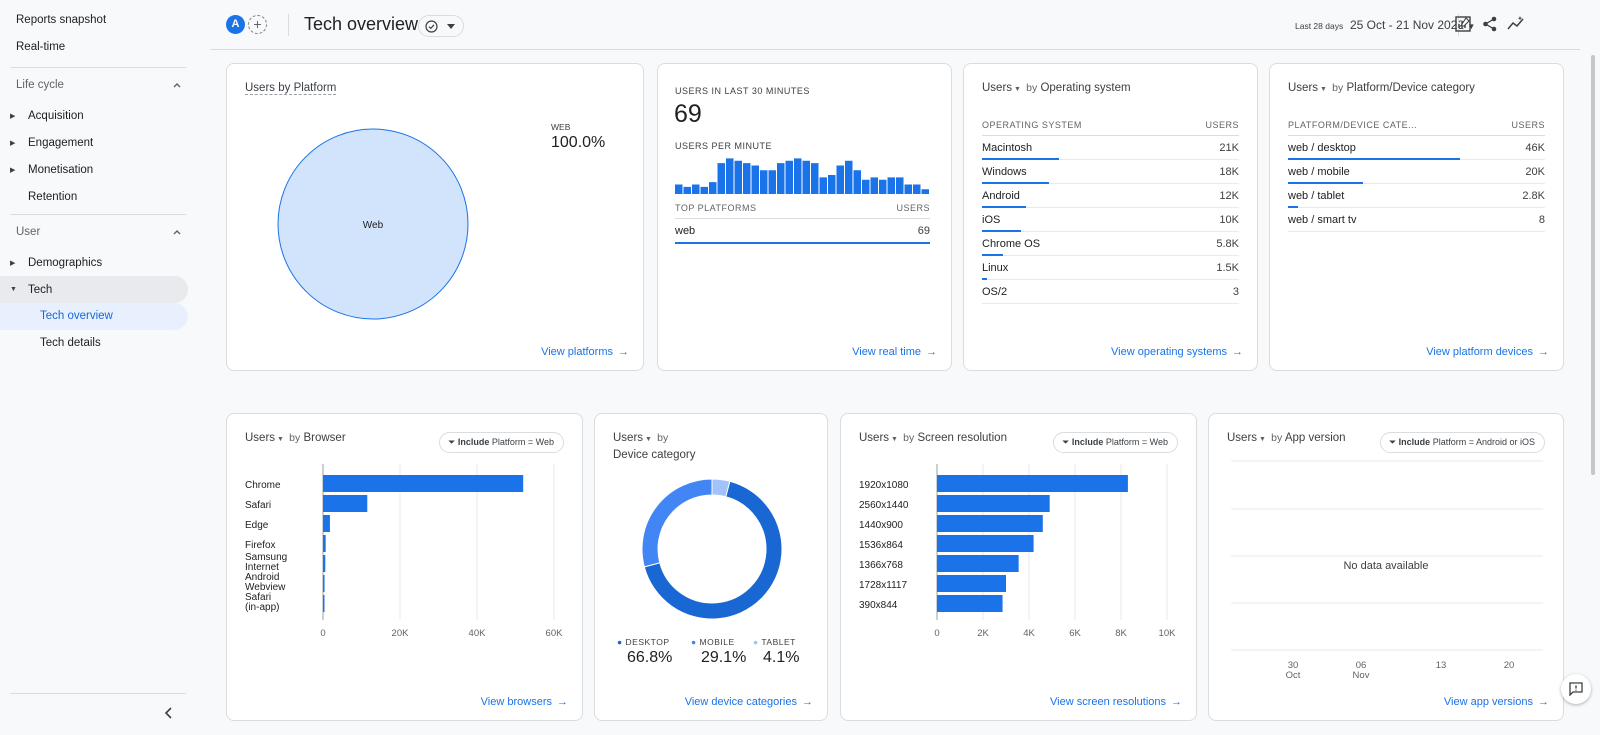 This screenshot has height=735, width=1600. What do you see at coordinates (94, 316) in the screenshot?
I see `nav-tech-overview: Tech overview` at bounding box center [94, 316].